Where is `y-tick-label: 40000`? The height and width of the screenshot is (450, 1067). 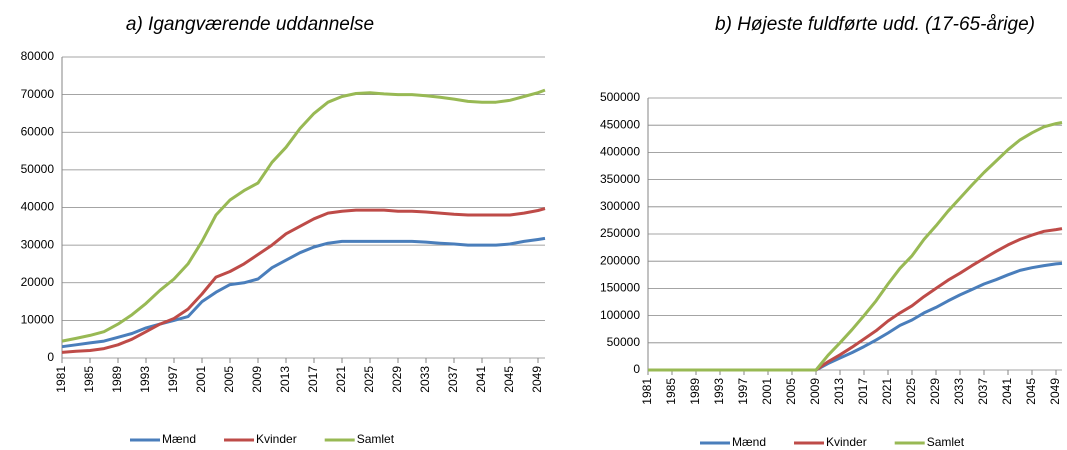 y-tick-label: 40000 is located at coordinates (38, 207).